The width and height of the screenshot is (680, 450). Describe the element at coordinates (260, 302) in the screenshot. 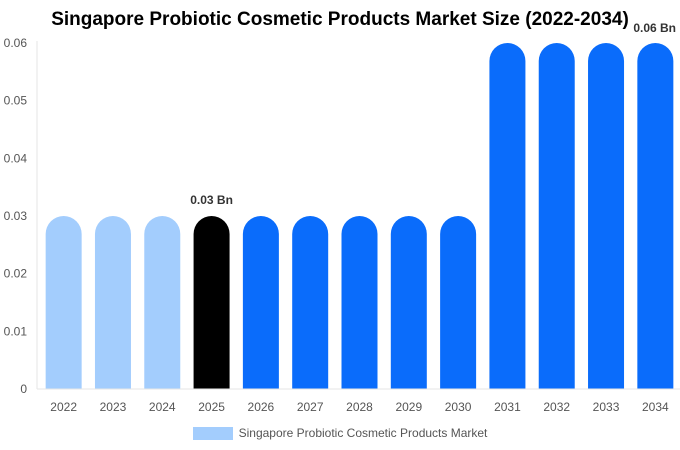

I see `bar-2026` at that location.